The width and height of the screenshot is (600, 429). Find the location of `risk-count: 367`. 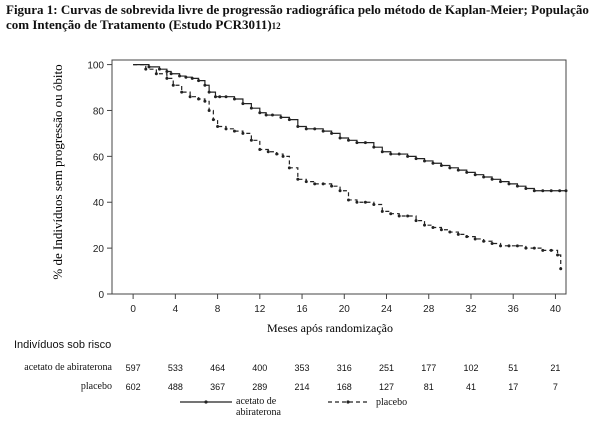

risk-count: 367 is located at coordinates (218, 387).